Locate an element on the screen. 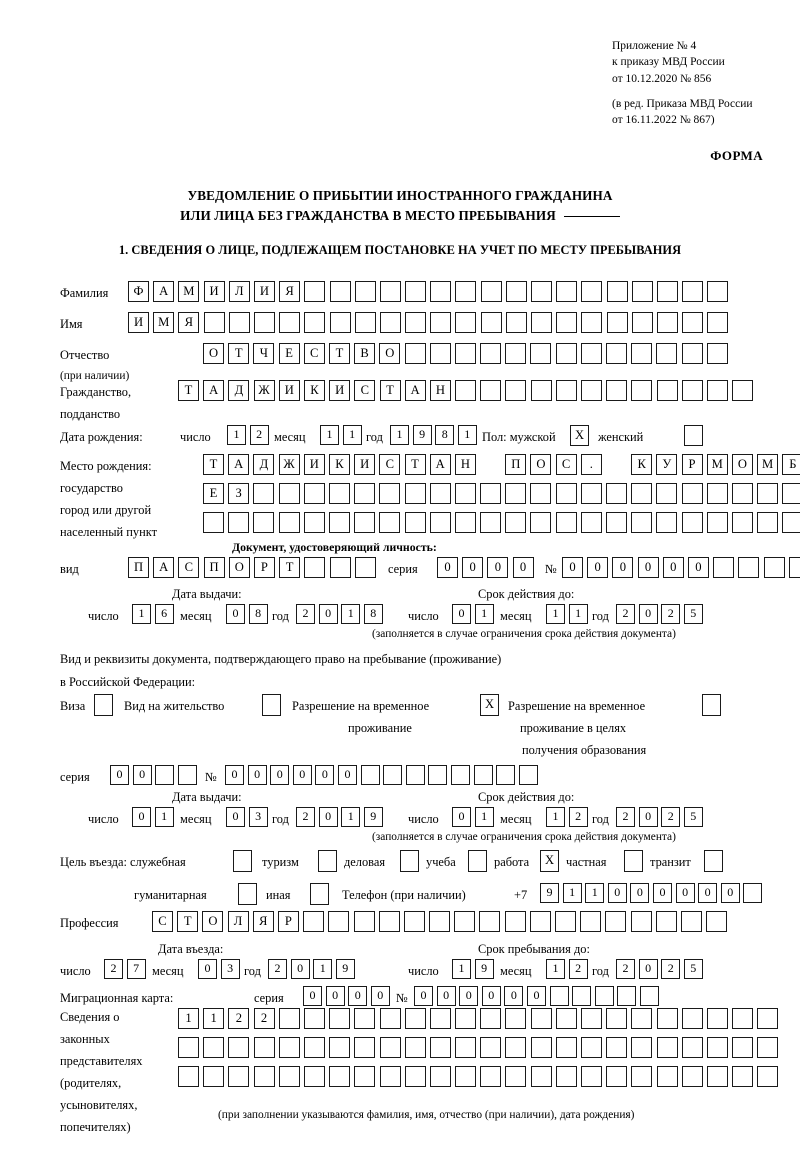  purpose-business-checkbox is located at coordinates (409, 861).